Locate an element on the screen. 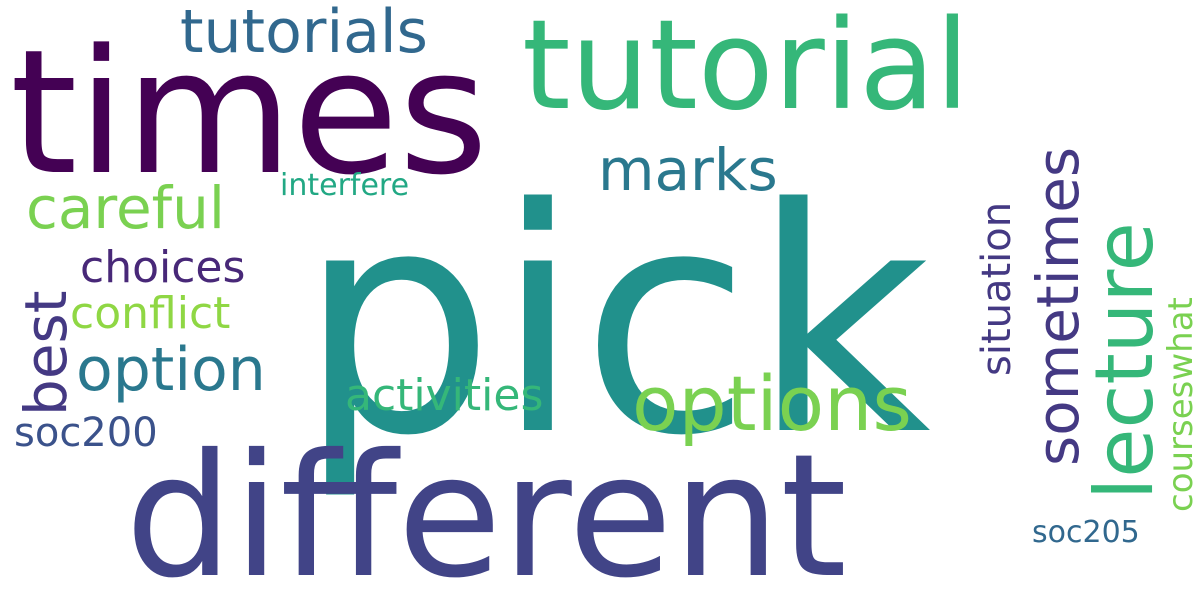 This screenshot has height=600, width=1200. word-times: times is located at coordinates (249, 112).